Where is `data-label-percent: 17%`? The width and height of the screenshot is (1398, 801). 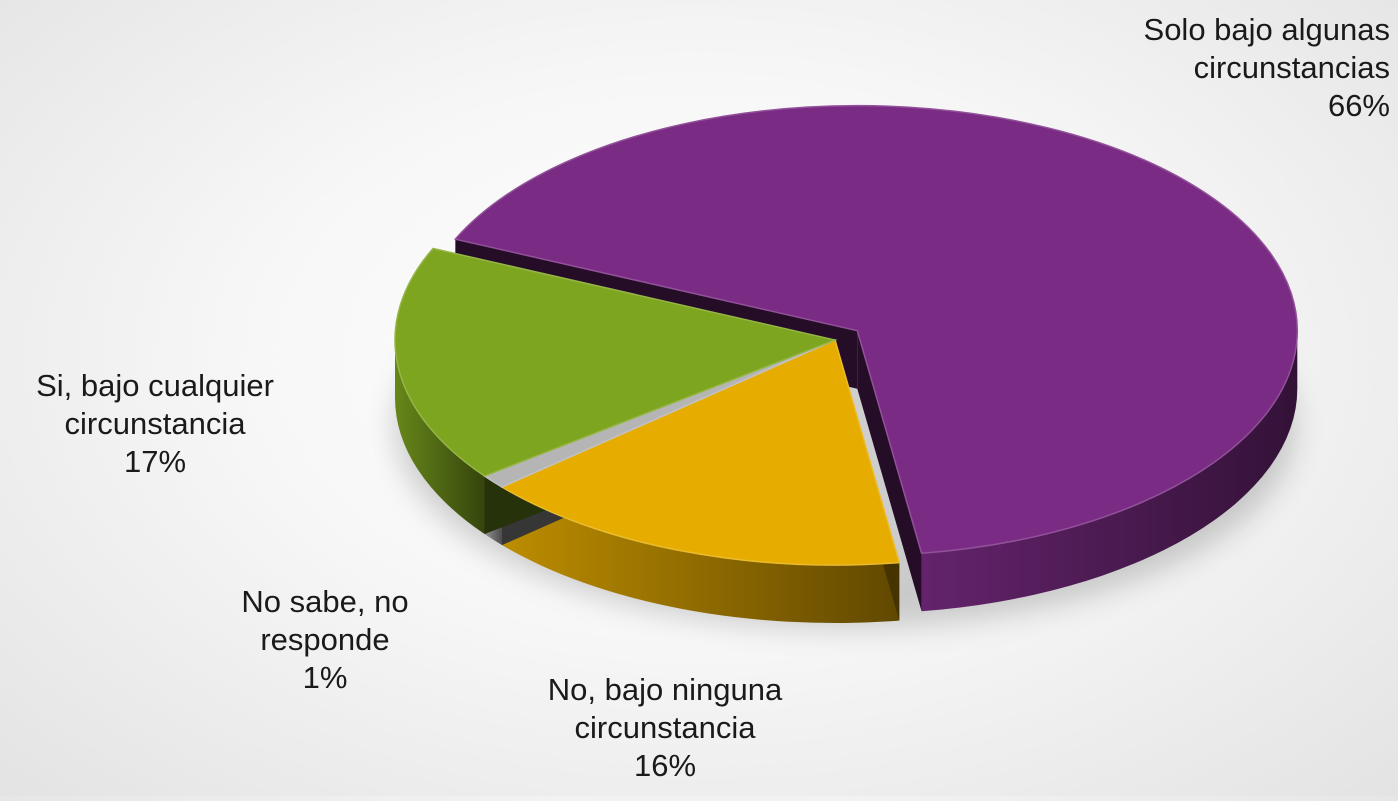 data-label-percent: 17% is located at coordinates (155, 461).